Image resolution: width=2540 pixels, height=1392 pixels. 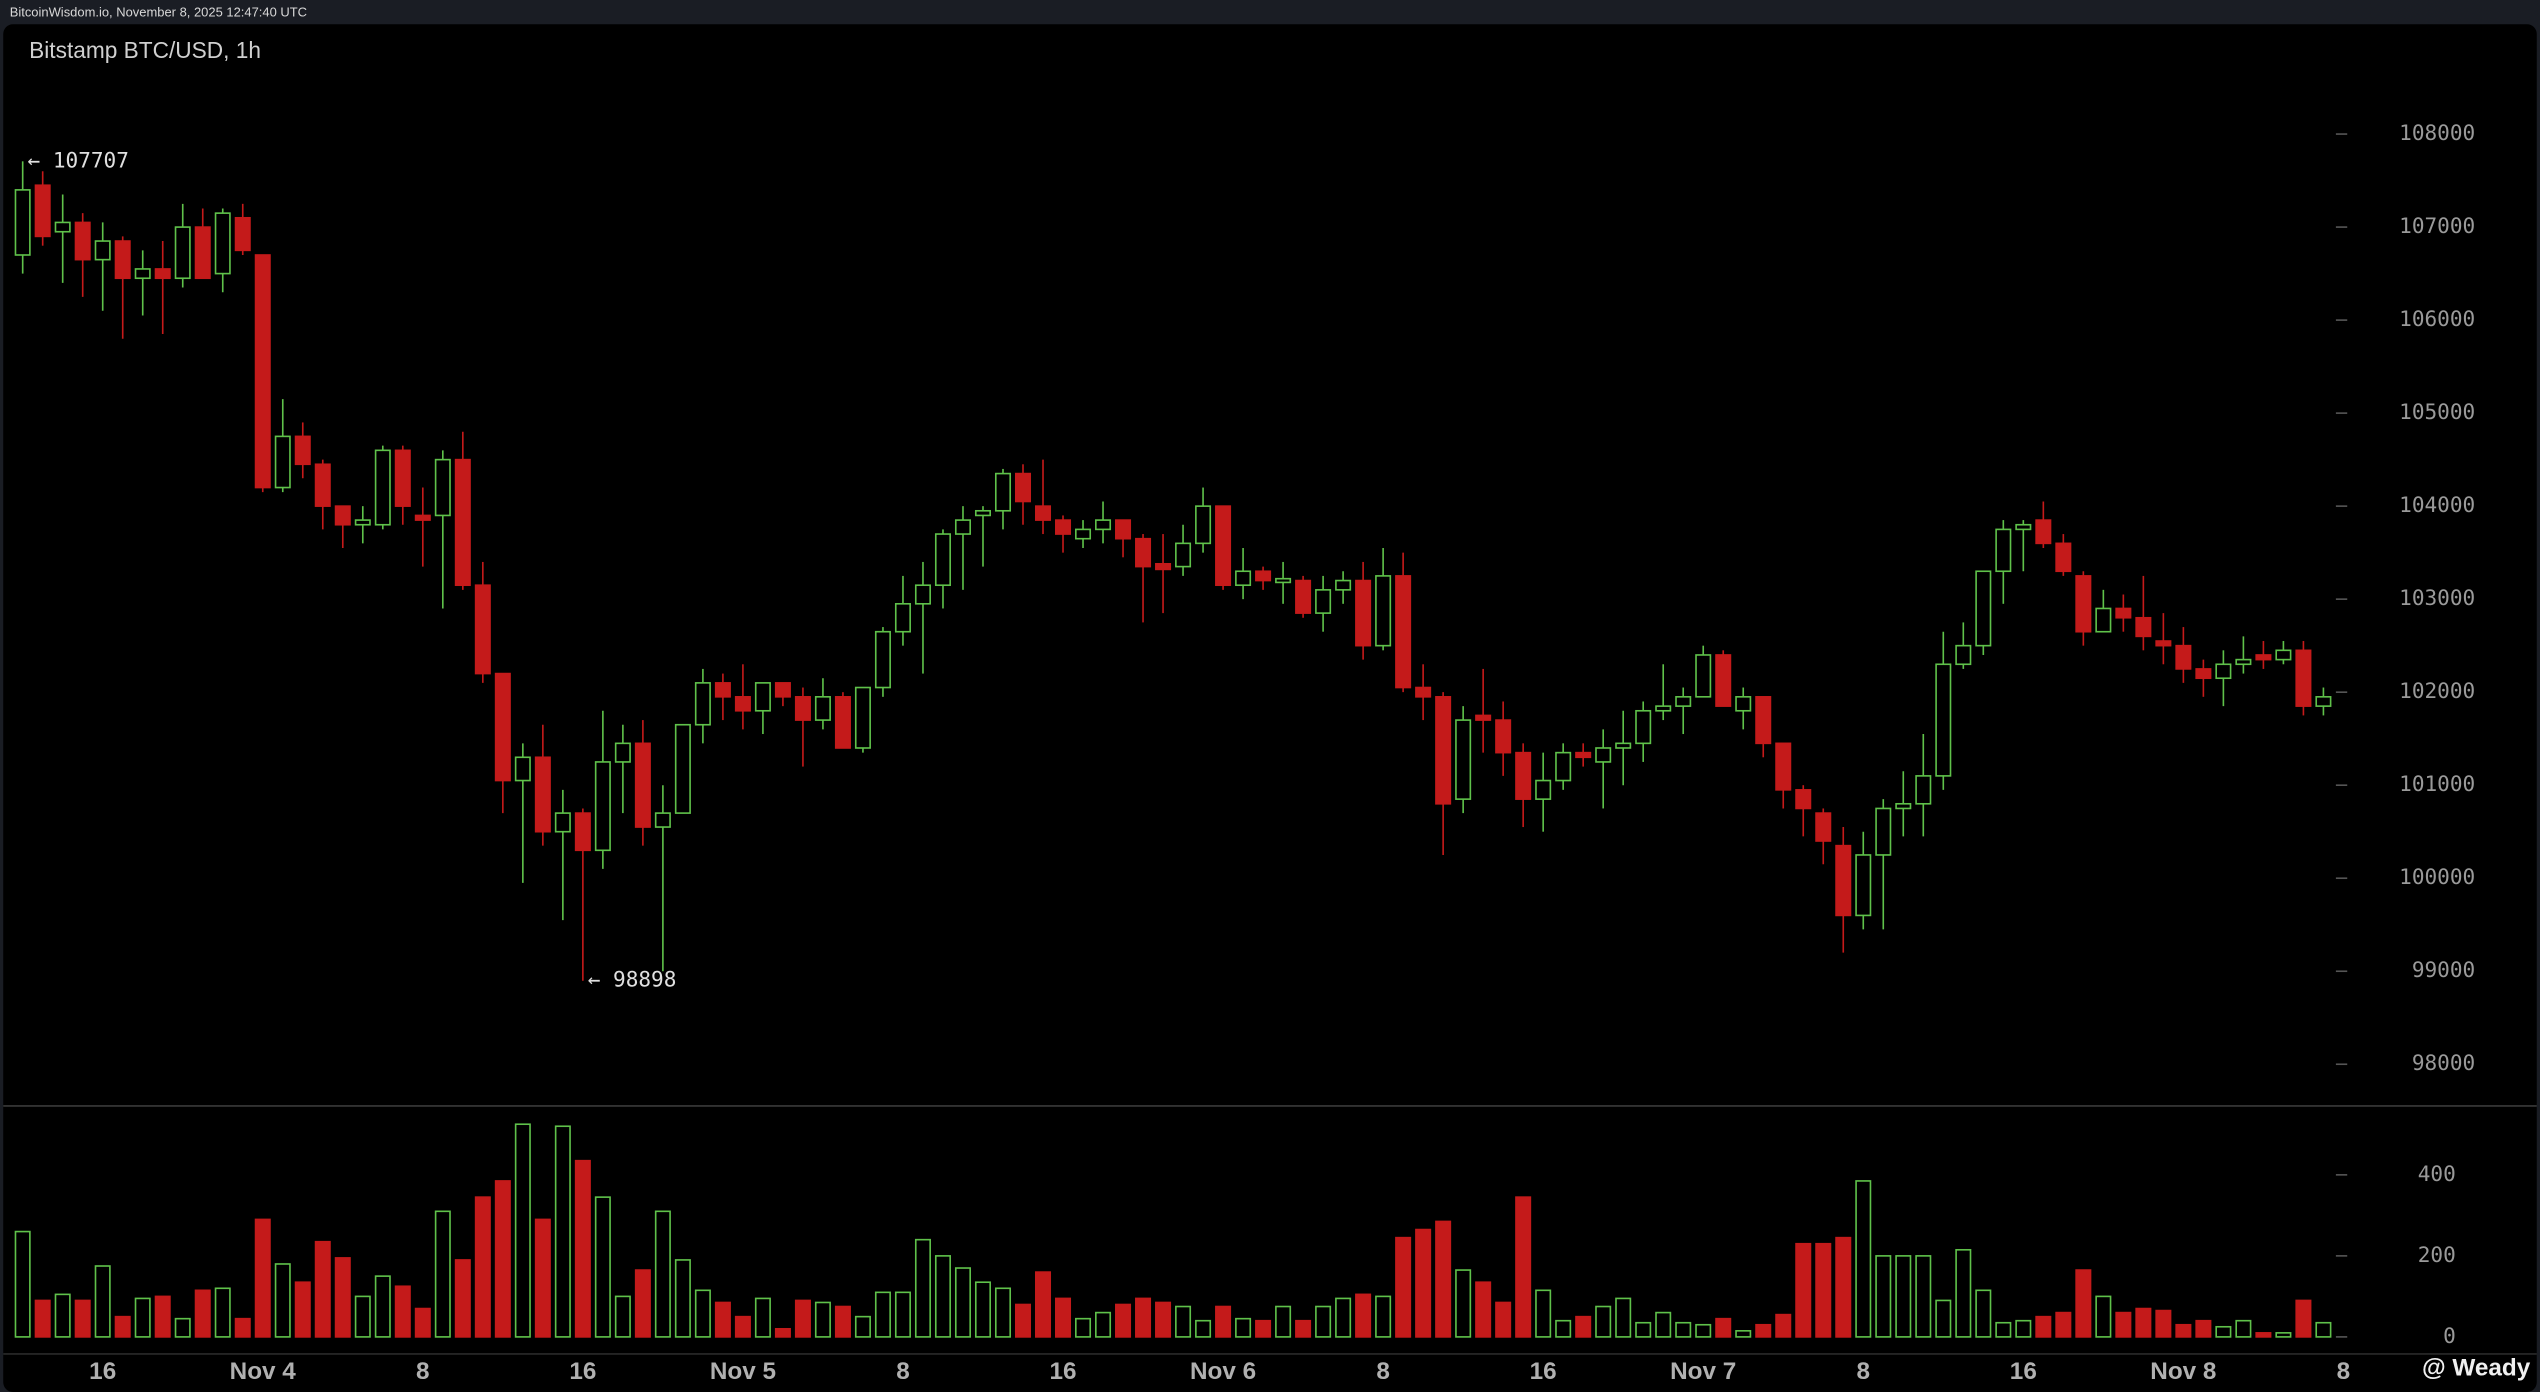 I want to click on y-tick-label: 101000, so click(x=2437, y=783).